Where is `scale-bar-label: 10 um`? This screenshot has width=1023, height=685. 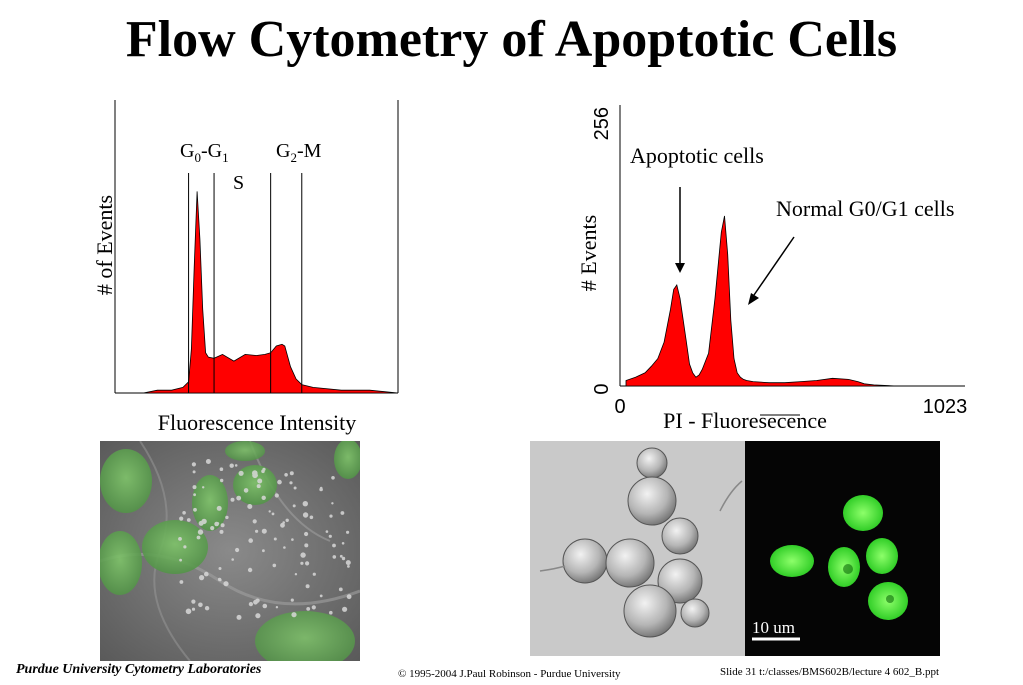
scale-bar-label: 10 um is located at coordinates (773, 627).